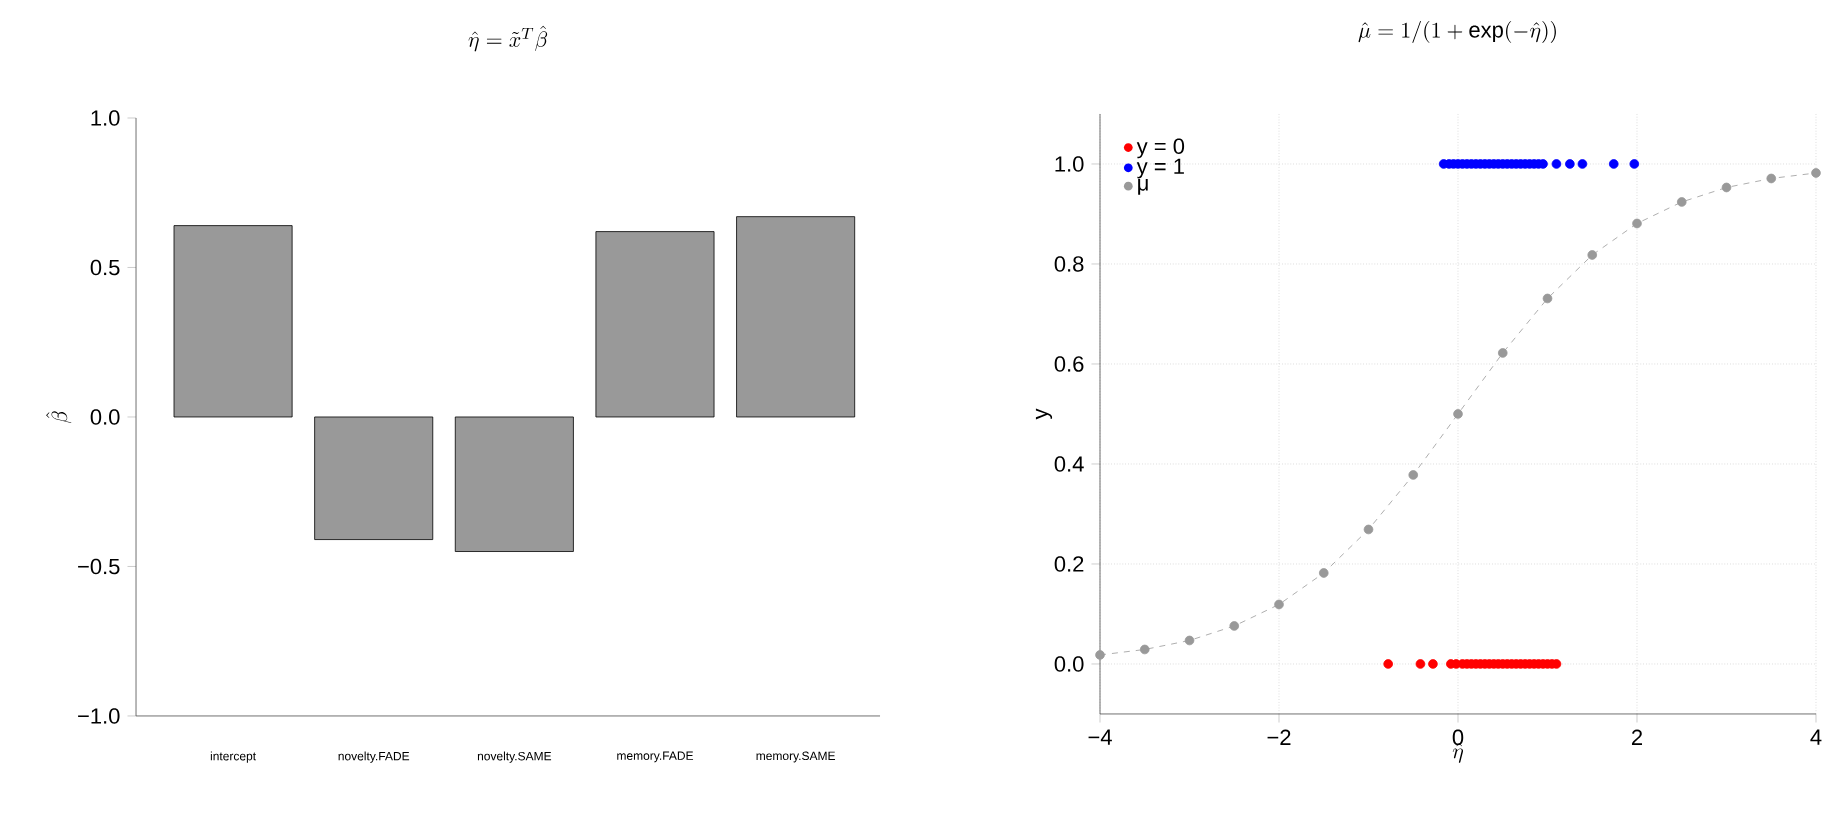  What do you see at coordinates (1044, 414) in the screenshot?
I see `y-axis-title: y` at bounding box center [1044, 414].